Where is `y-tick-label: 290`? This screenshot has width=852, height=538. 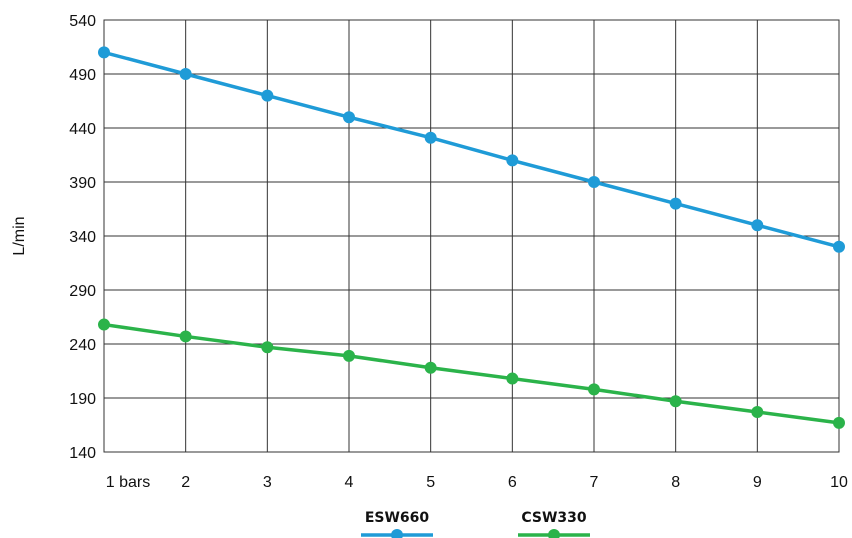
y-tick-label: 290 is located at coordinates (82, 291).